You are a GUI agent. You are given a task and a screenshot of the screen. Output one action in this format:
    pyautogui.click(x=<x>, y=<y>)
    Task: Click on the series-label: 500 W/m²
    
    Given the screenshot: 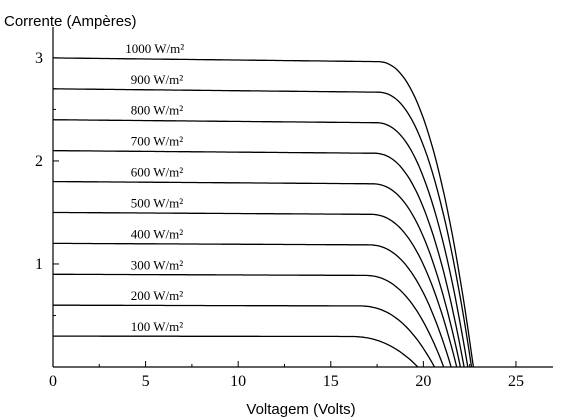 What is the action you would take?
    pyautogui.click(x=157, y=202)
    